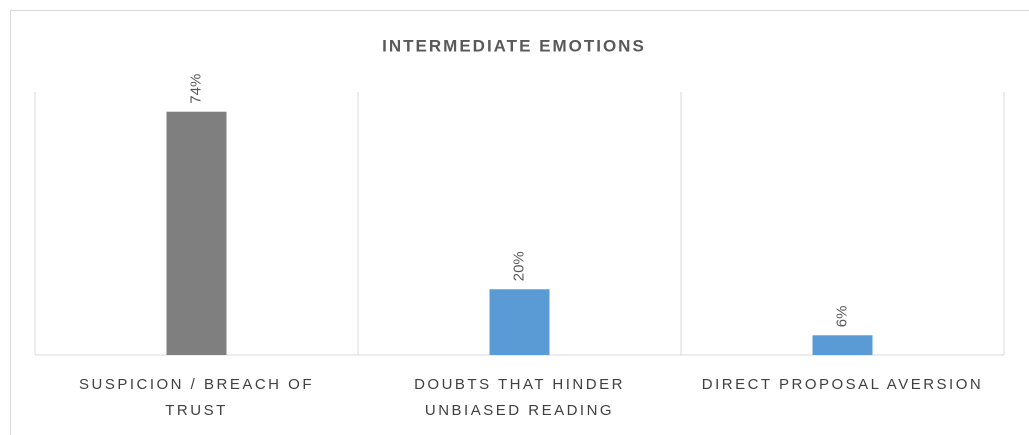 The width and height of the screenshot is (1029, 435). I want to click on chart-title: INTERMEDIATE EMOTIONS, so click(514, 45).